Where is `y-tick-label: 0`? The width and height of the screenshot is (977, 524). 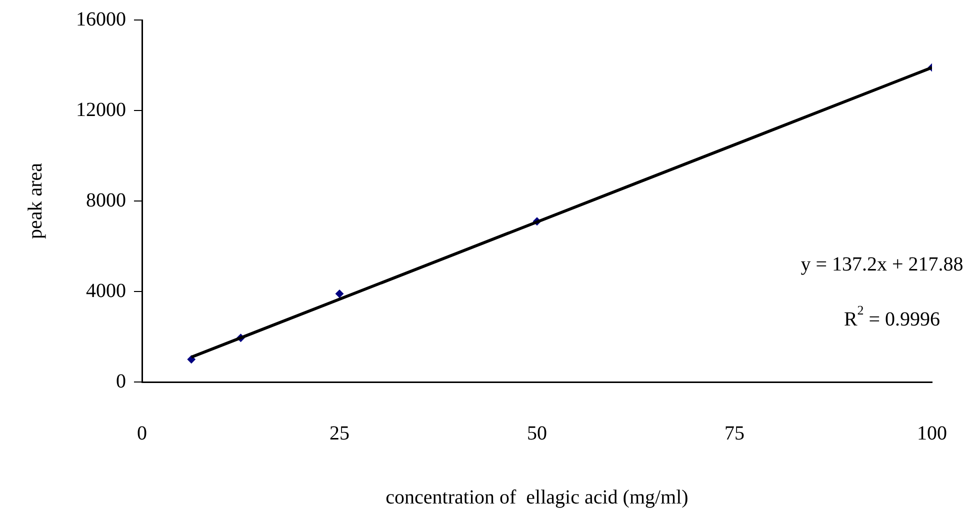
y-tick-label: 0 is located at coordinates (121, 381).